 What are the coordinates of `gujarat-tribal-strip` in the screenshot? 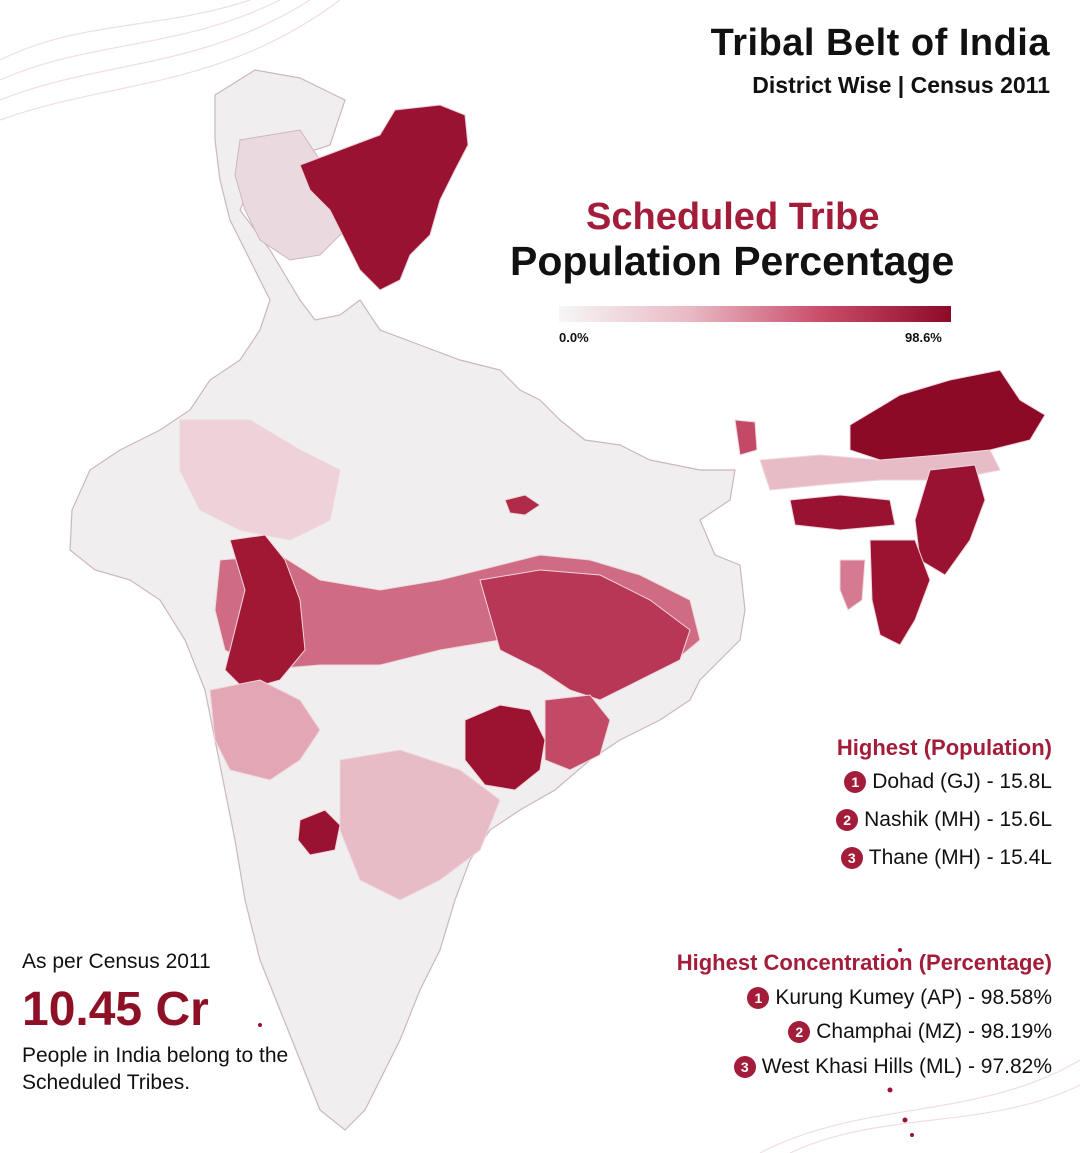 It's located at (265, 612).